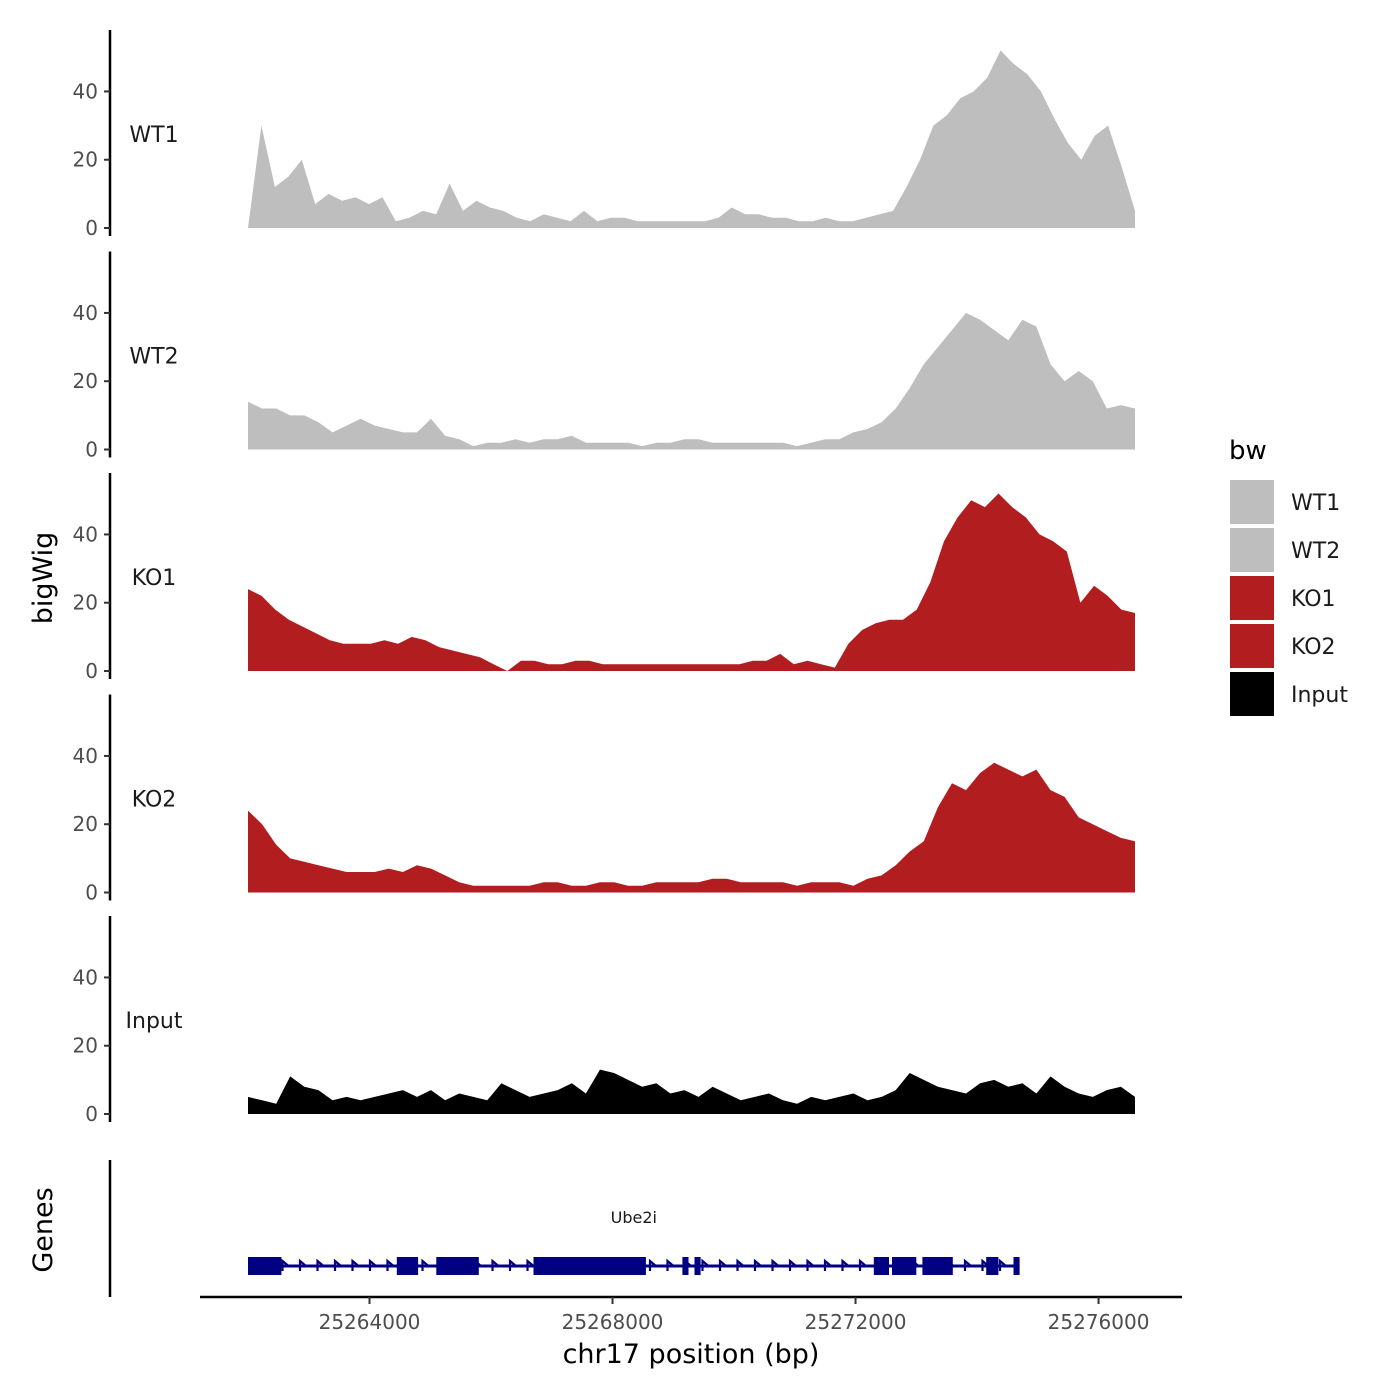 Image resolution: width=1400 pixels, height=1400 pixels. What do you see at coordinates (1315, 551) in the screenshot?
I see `legend-label: WT2` at bounding box center [1315, 551].